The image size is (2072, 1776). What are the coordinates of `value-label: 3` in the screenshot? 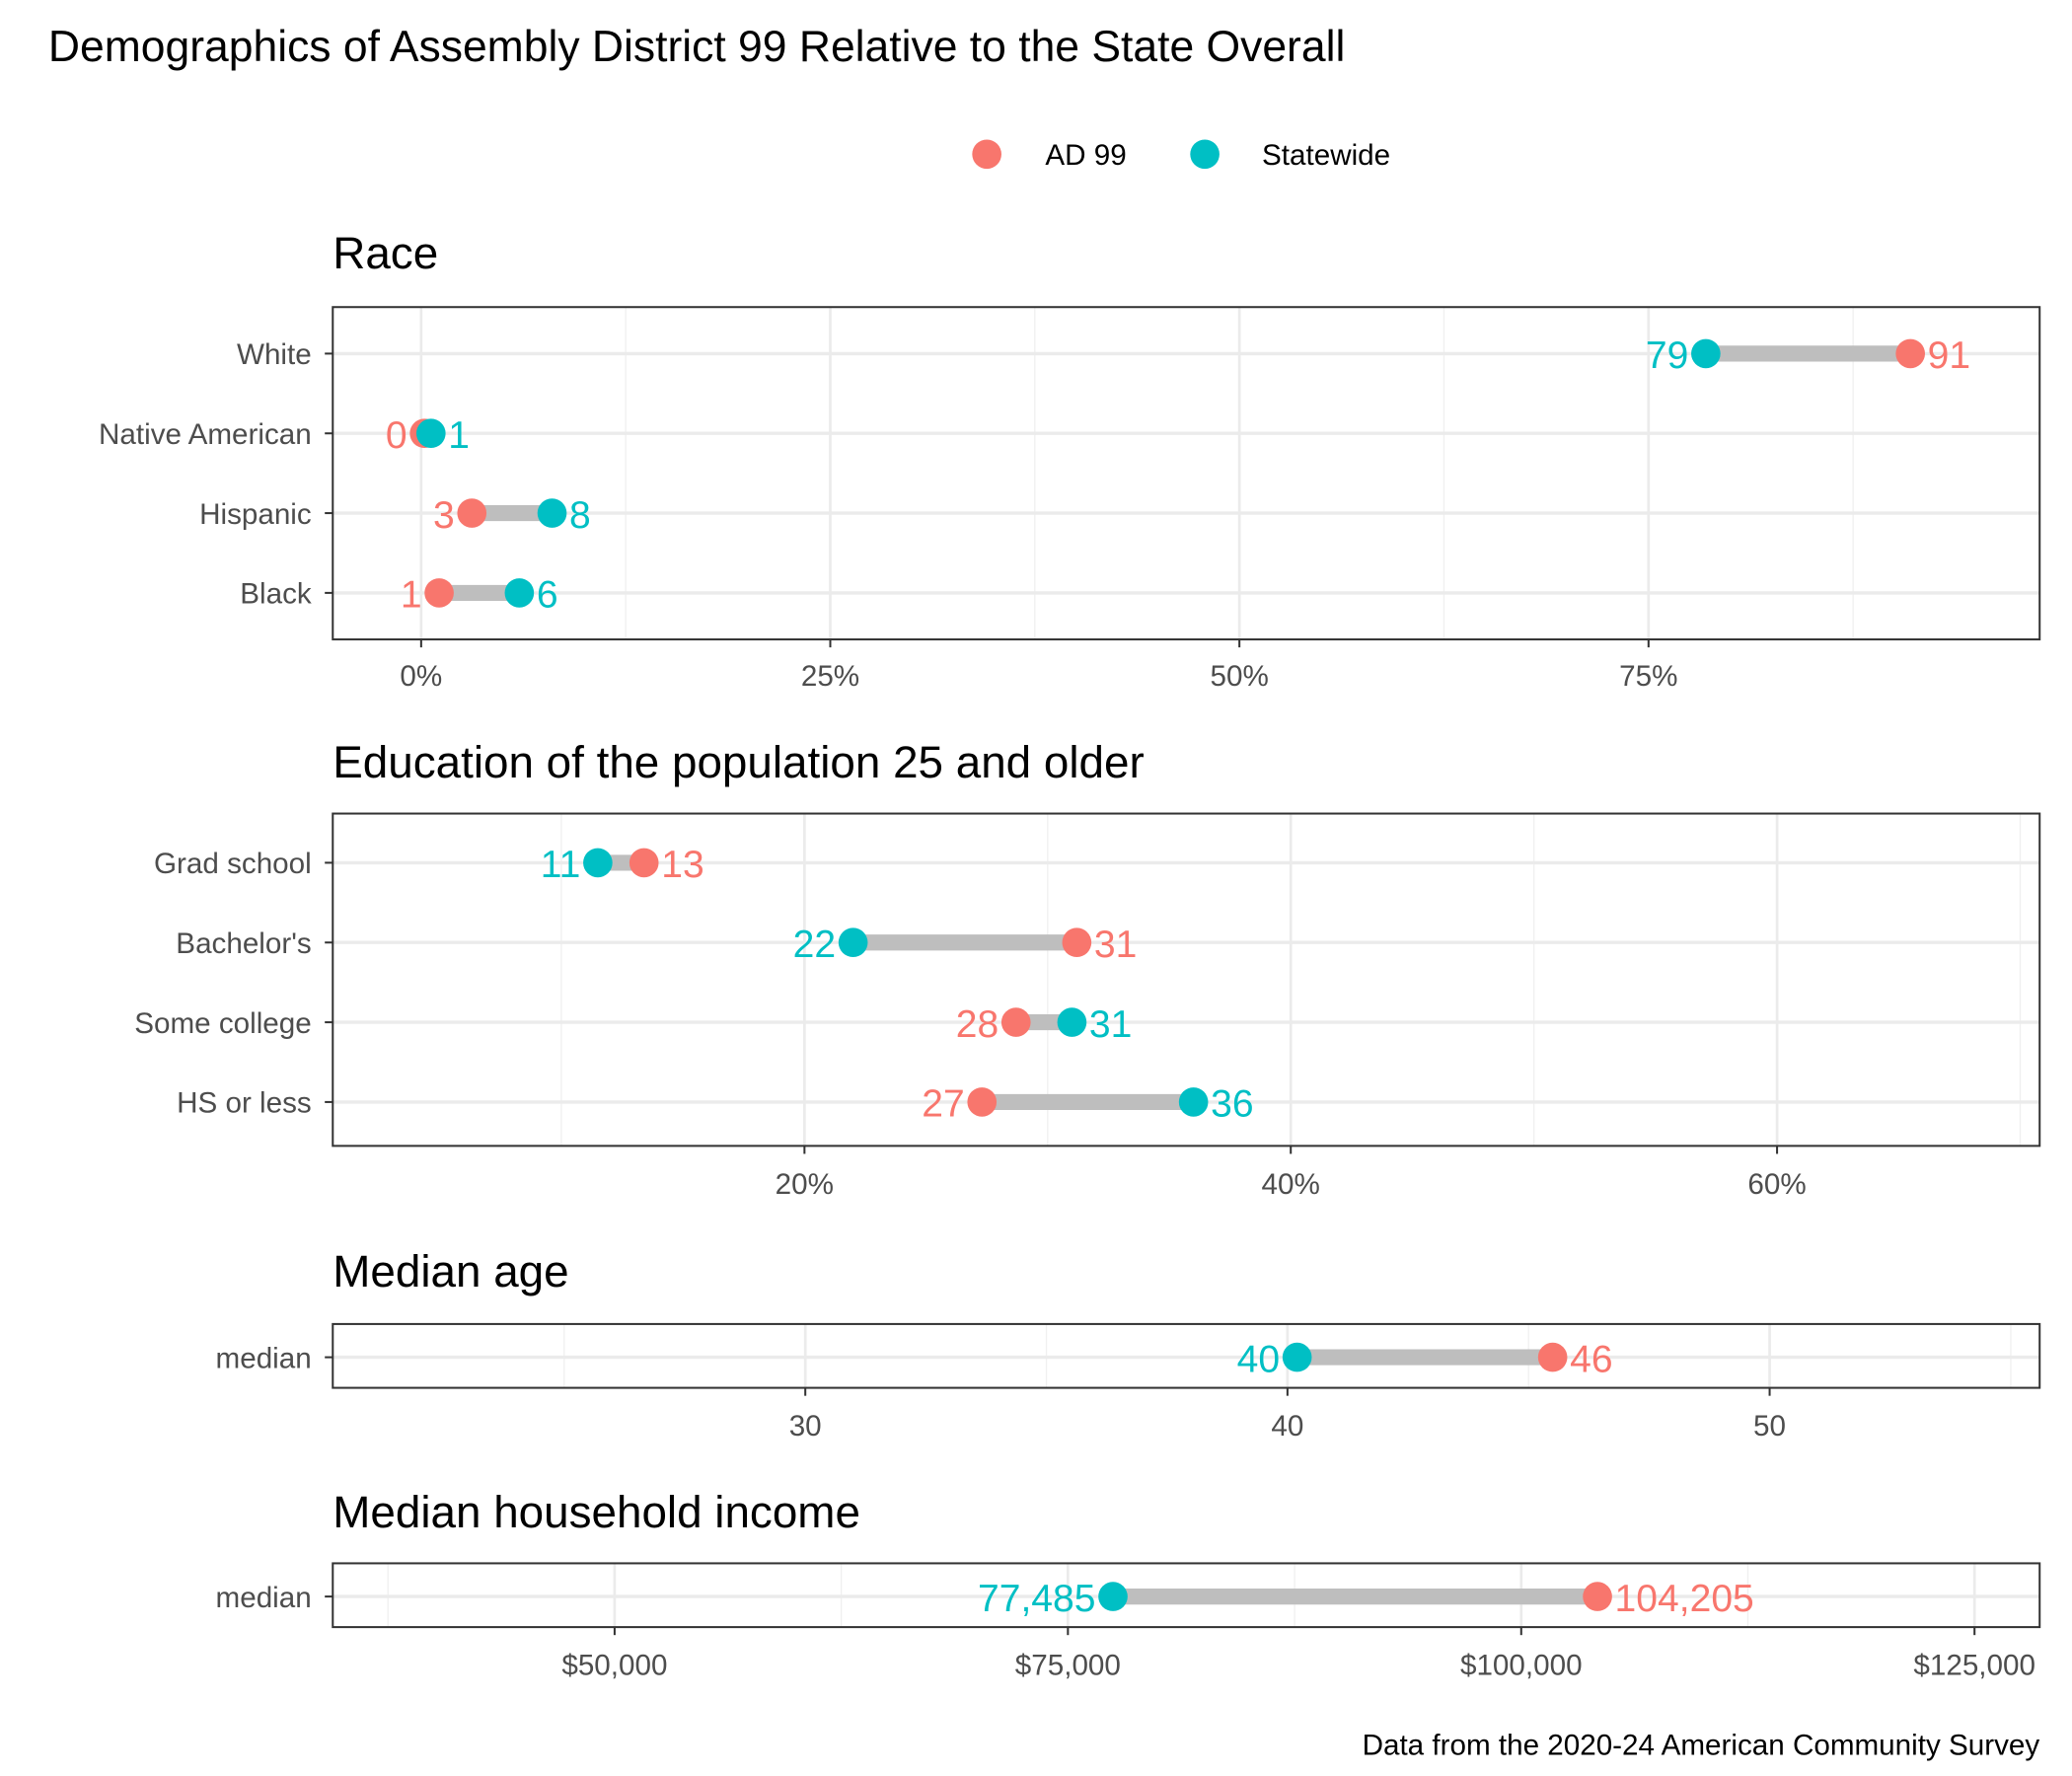 It's located at (444, 515).